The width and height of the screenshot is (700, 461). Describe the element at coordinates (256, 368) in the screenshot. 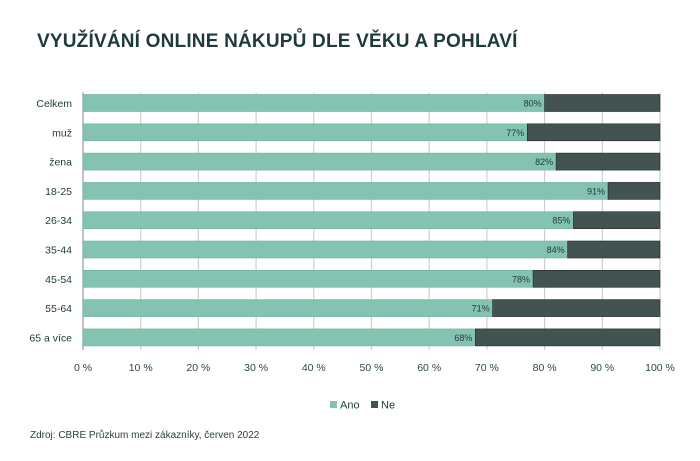

I see `x-tick-label: 30 %` at that location.